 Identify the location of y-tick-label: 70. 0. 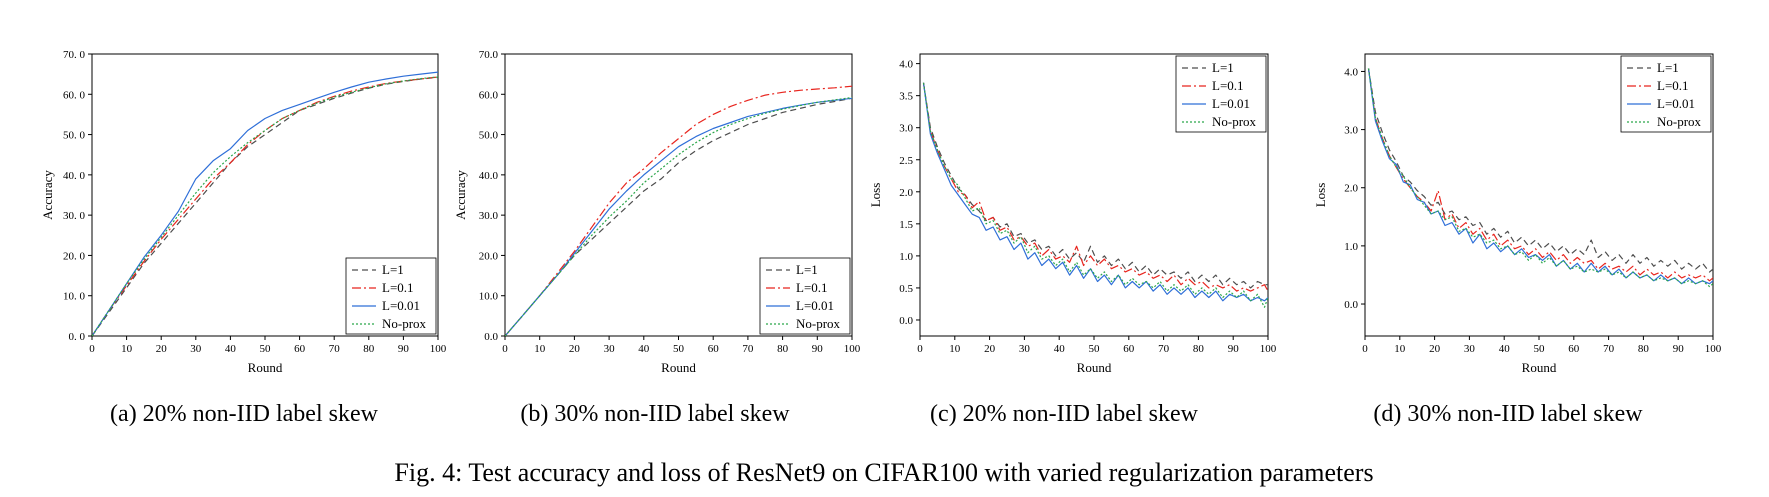
(74, 55).